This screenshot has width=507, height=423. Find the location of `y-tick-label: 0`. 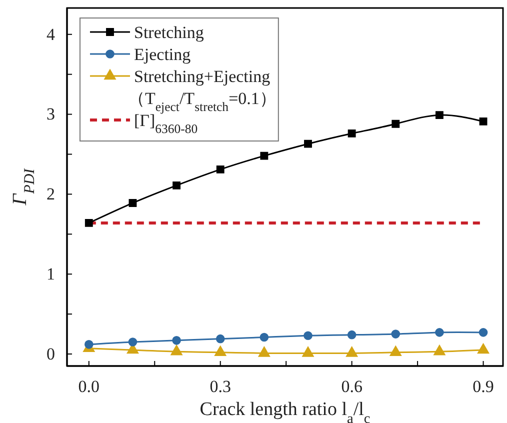

y-tick-label: 0 is located at coordinates (50, 354).